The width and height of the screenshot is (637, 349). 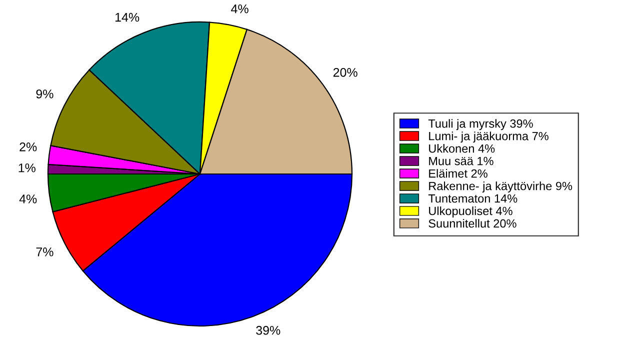 What do you see at coordinates (128, 17) in the screenshot?
I see `data-label: 14%` at bounding box center [128, 17].